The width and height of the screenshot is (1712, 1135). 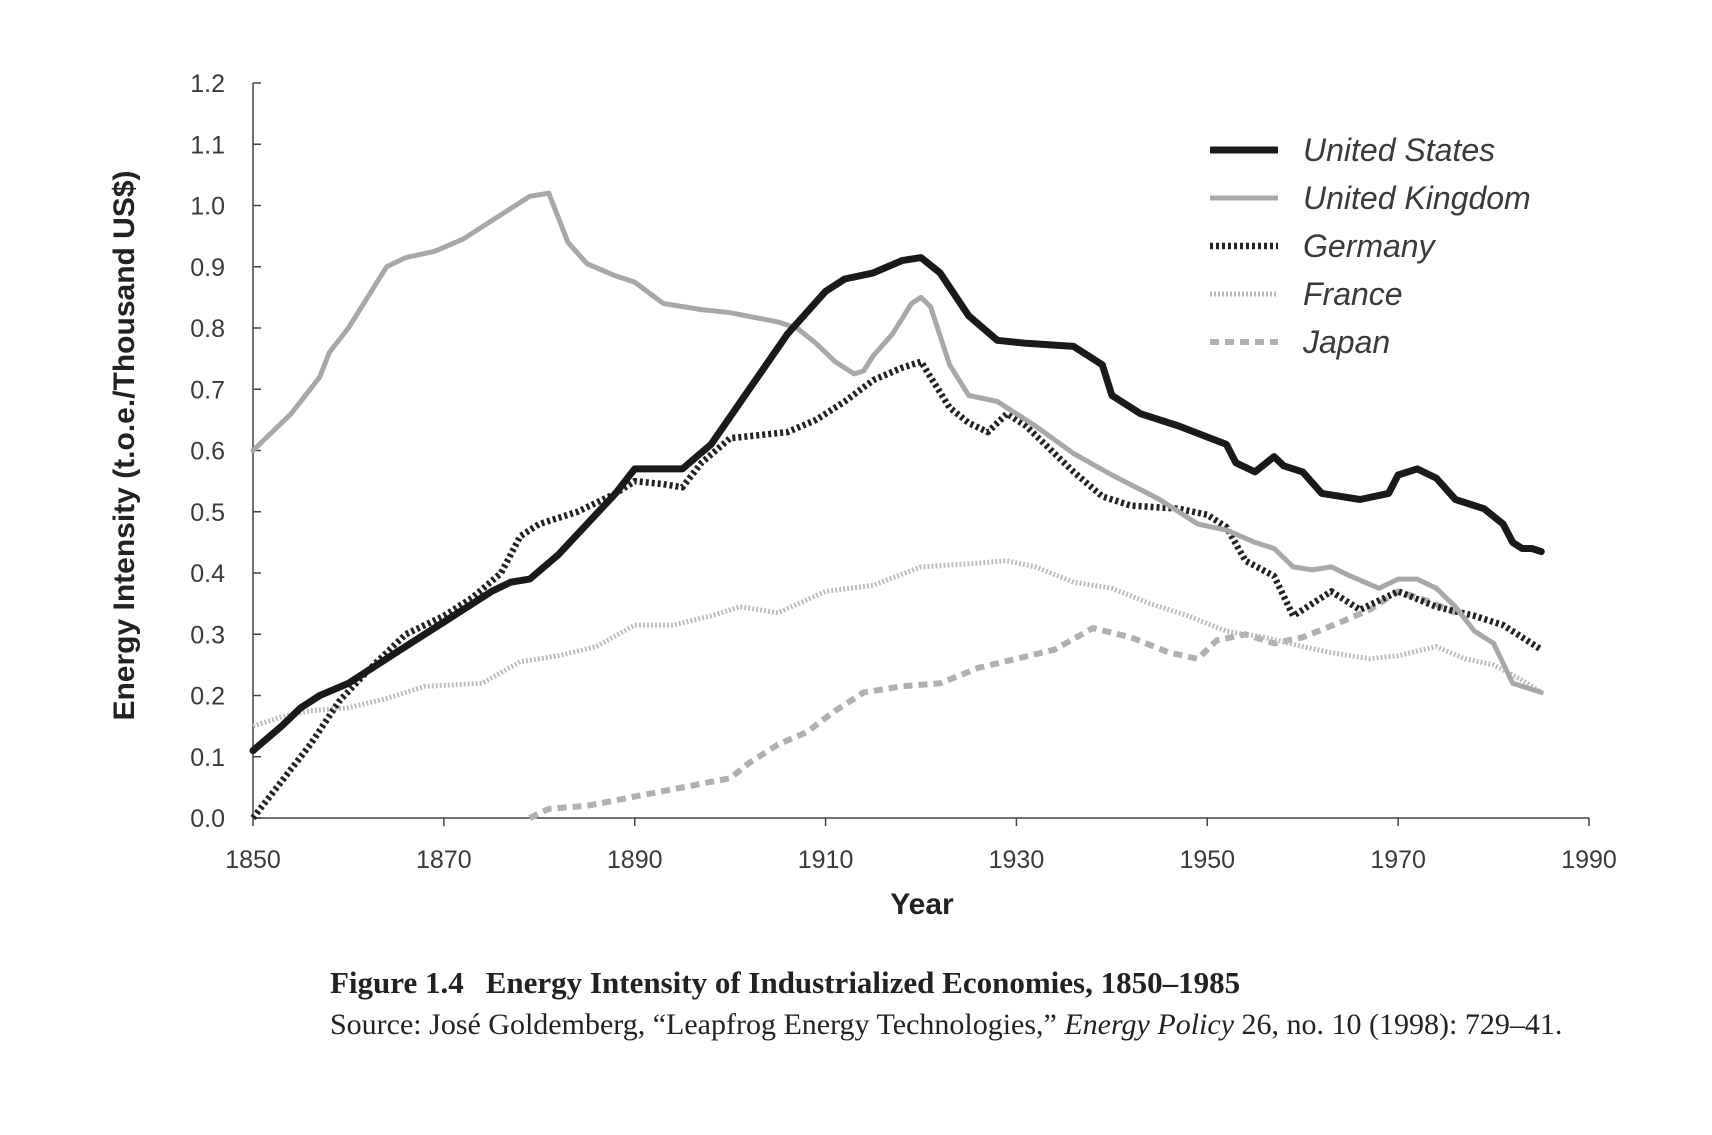 I want to click on y-axis-title: Energy Intensity (t.o.e./Thousand US$), so click(x=124, y=445).